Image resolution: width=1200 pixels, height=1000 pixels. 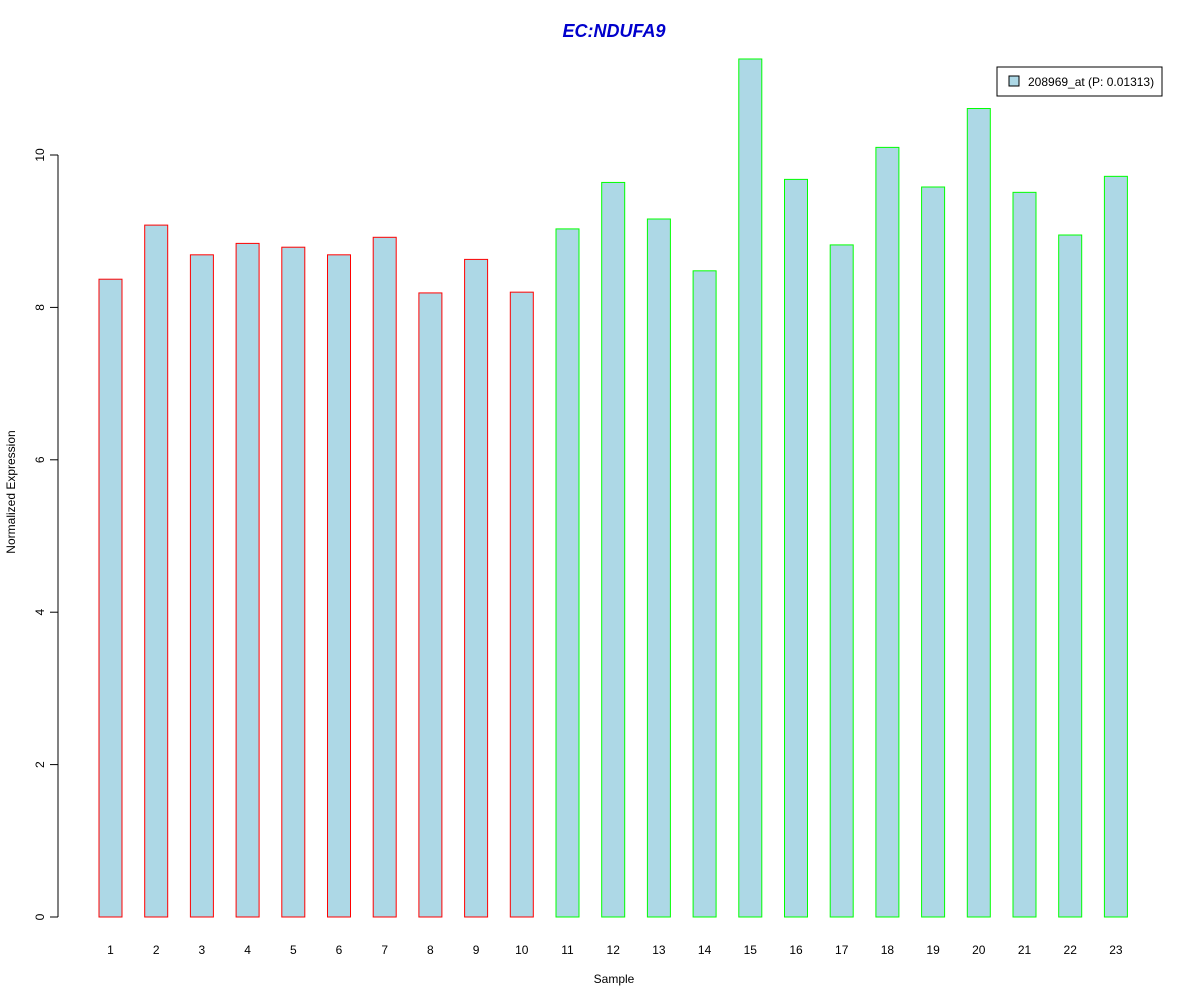 I want to click on x-tick-label: 11, so click(x=567, y=950).